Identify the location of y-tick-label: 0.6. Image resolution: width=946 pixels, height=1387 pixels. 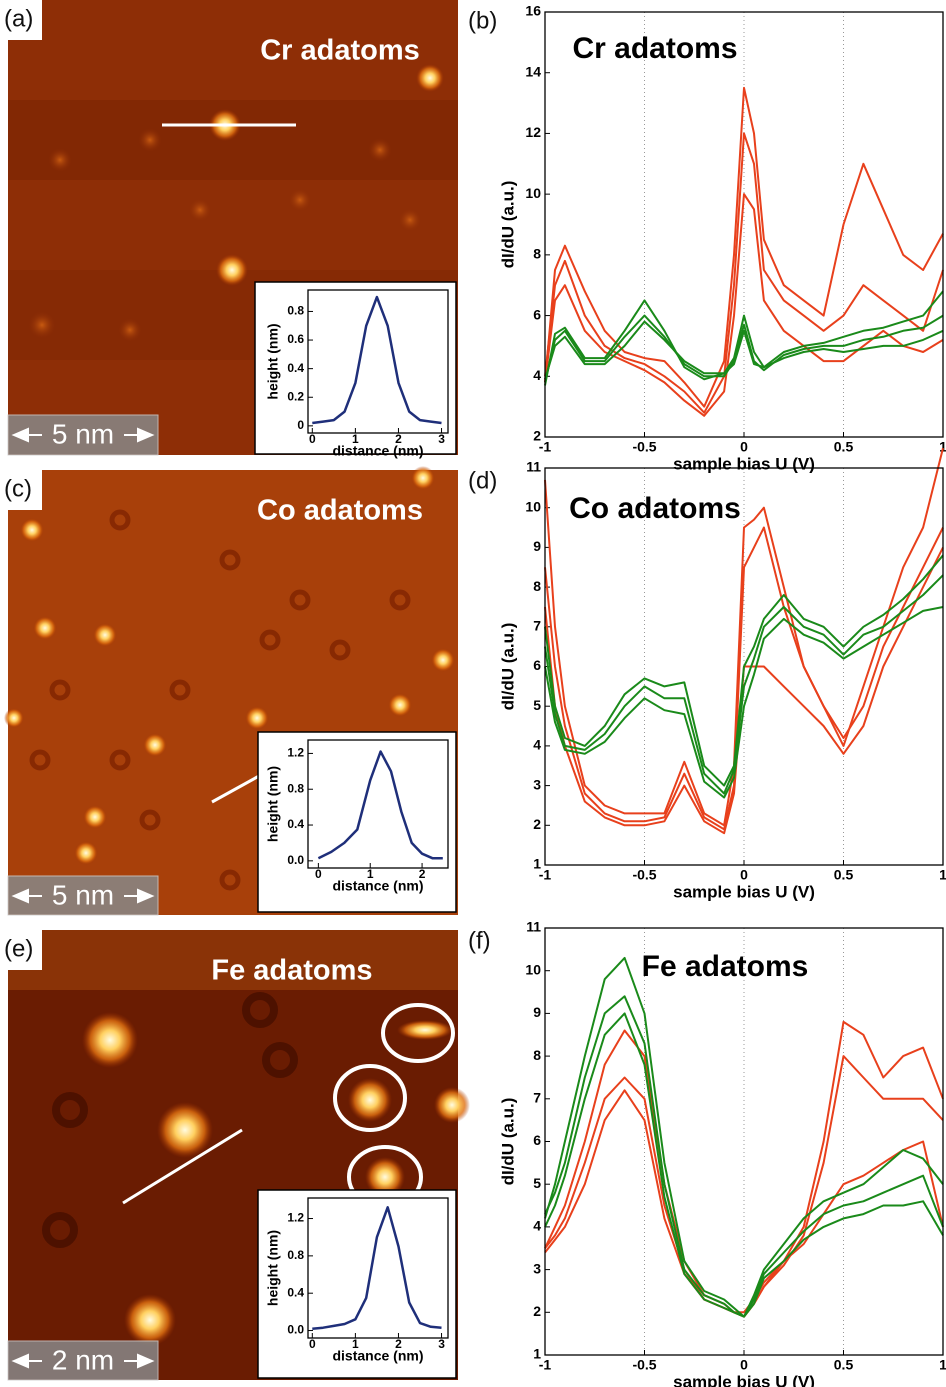
(295, 339).